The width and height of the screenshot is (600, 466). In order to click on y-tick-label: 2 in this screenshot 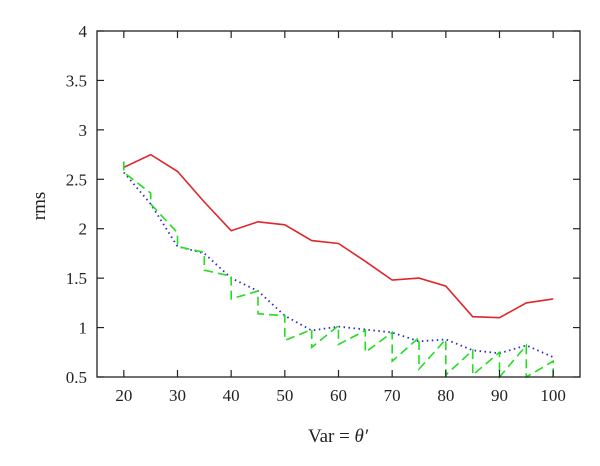, I will do `click(83, 229)`.